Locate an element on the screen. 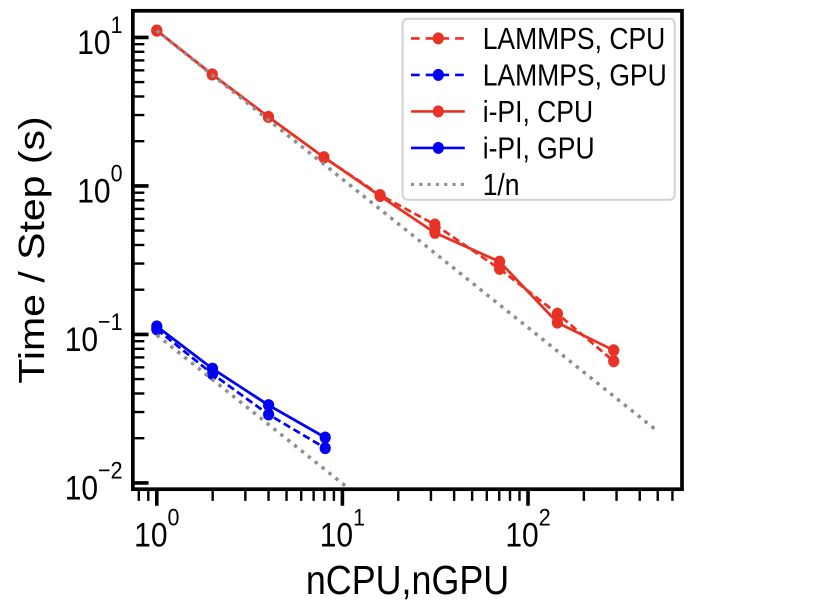 Image resolution: width=832 pixels, height=606 pixels. svg-text: −1 is located at coordinates (110, 322).